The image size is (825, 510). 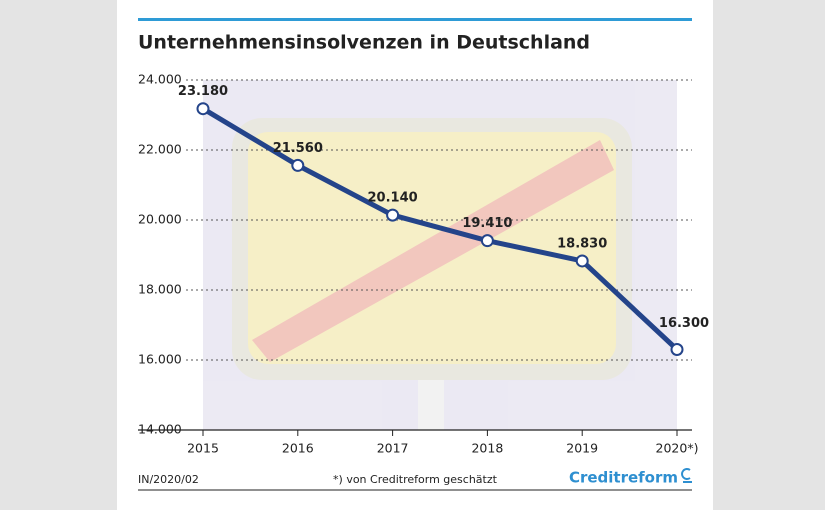 I want to click on x-tick-label: 2019, so click(x=582, y=448).